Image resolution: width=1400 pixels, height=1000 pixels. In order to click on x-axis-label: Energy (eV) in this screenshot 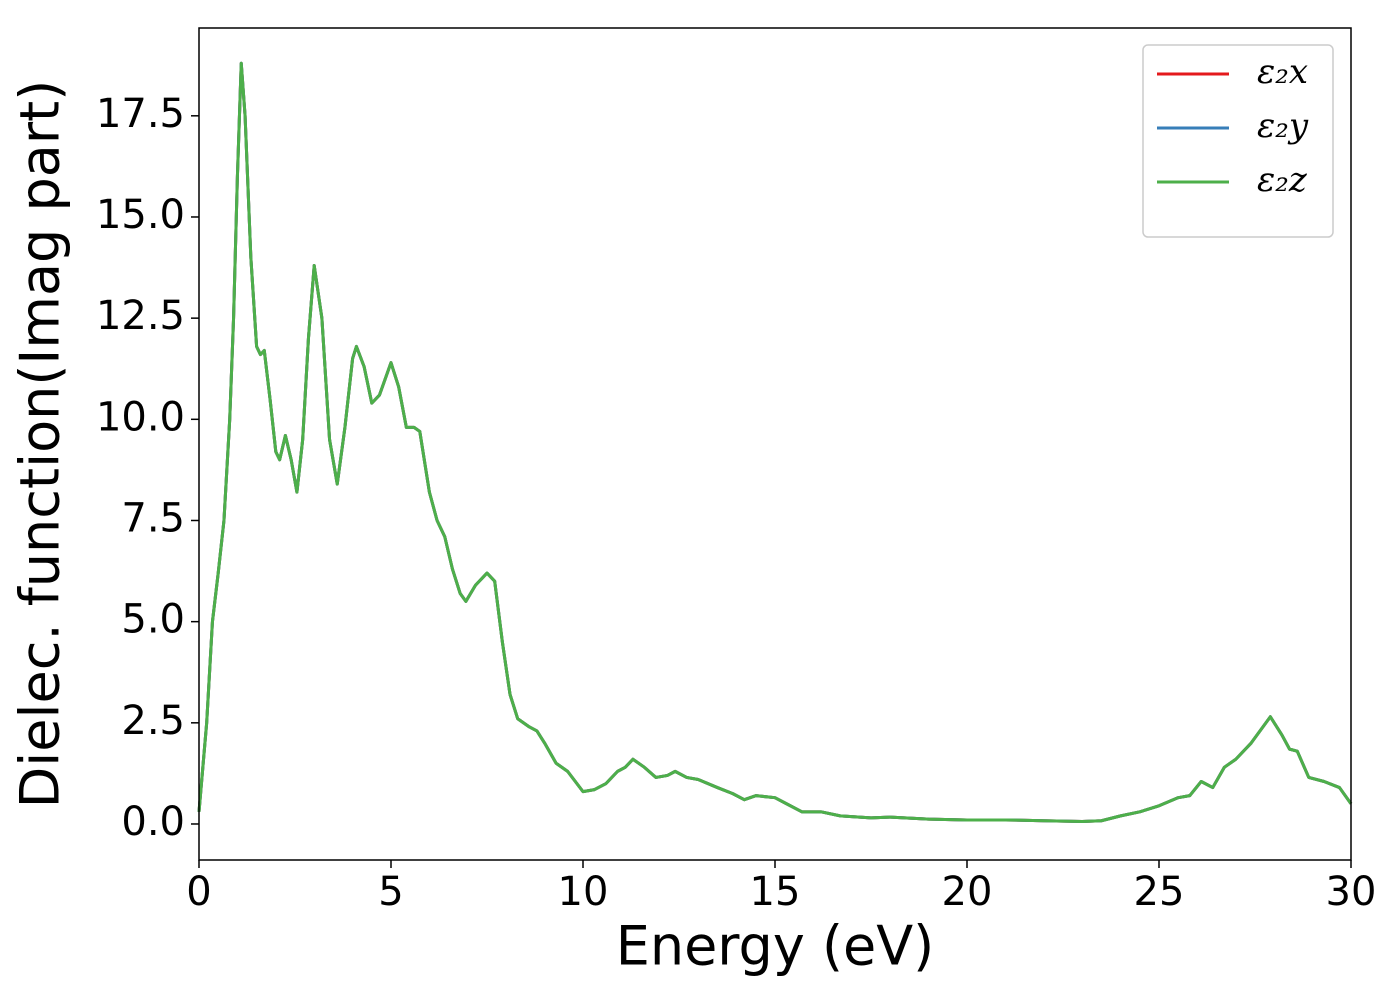, I will do `click(775, 946)`.